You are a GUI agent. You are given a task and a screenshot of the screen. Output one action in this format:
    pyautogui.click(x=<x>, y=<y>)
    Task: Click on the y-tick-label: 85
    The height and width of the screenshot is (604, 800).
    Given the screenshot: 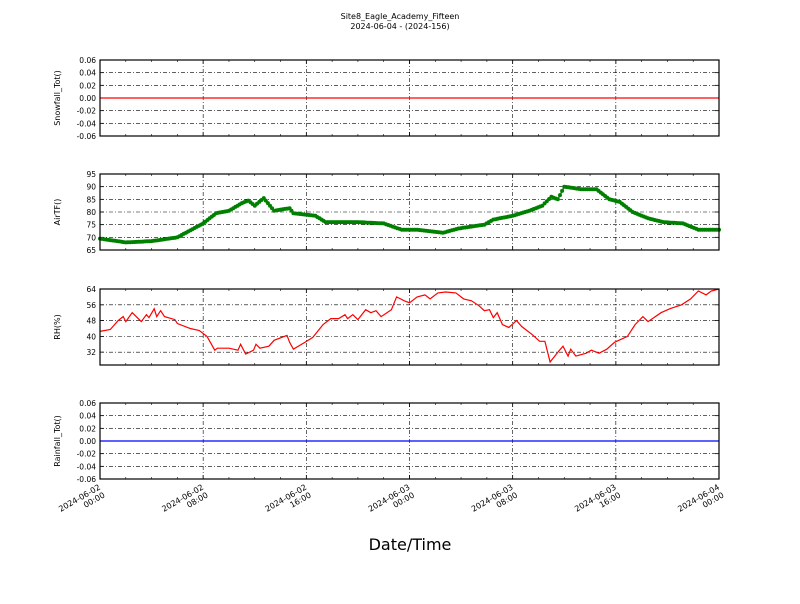 What is the action you would take?
    pyautogui.click(x=91, y=199)
    